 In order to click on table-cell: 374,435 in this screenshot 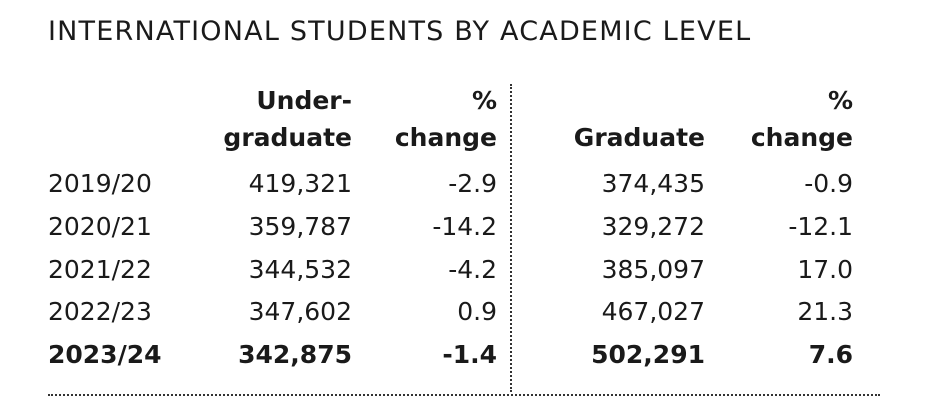, I will do `click(653, 183)`.